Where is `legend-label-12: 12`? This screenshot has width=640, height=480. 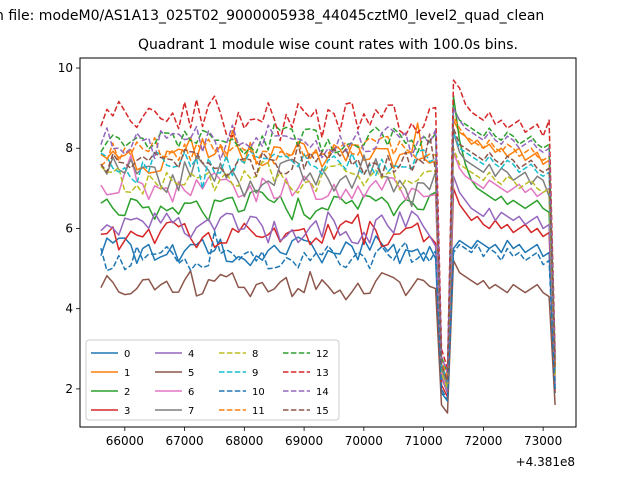
legend-label-12: 12 is located at coordinates (322, 354).